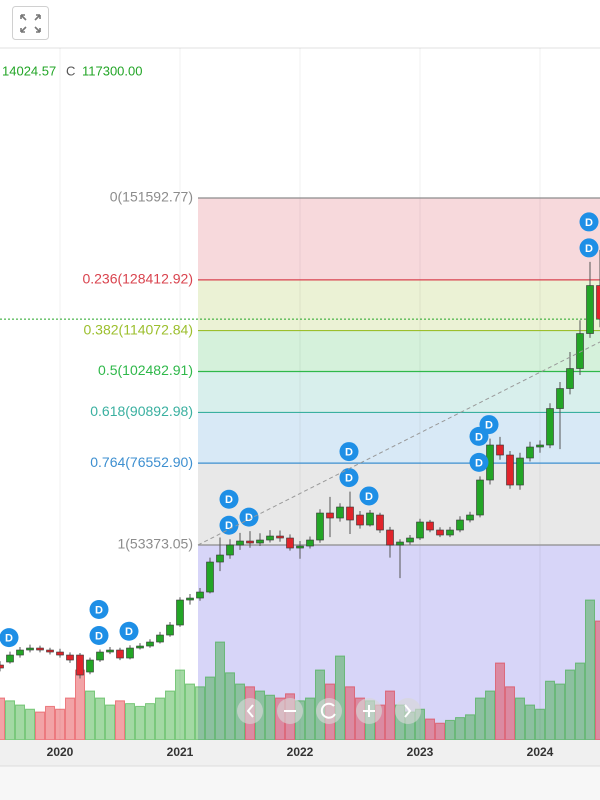 The height and width of the screenshot is (800, 600). I want to click on fib-label: 0.382(114072.84), so click(139, 329).